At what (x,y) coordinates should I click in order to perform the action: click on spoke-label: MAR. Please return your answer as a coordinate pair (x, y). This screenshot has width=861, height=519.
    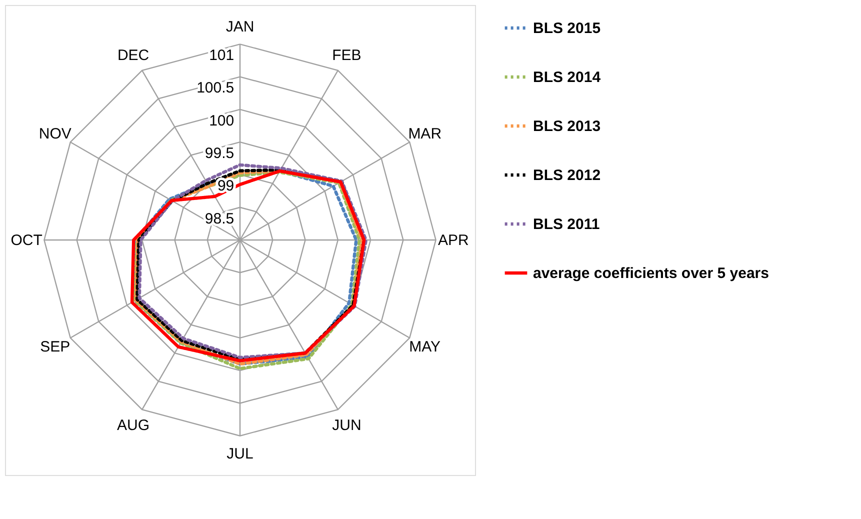
    Looking at the image, I should click on (425, 133).